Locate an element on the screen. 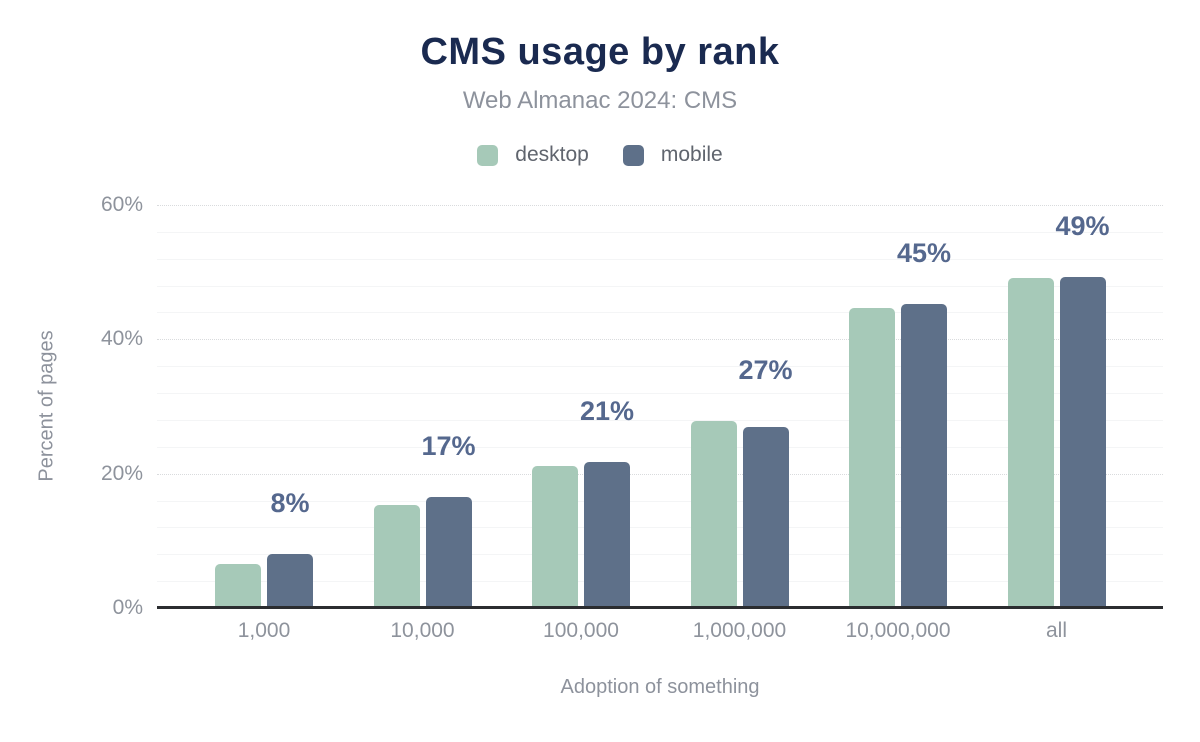 This screenshot has height=742, width=1200. data-label: 8% is located at coordinates (290, 503).